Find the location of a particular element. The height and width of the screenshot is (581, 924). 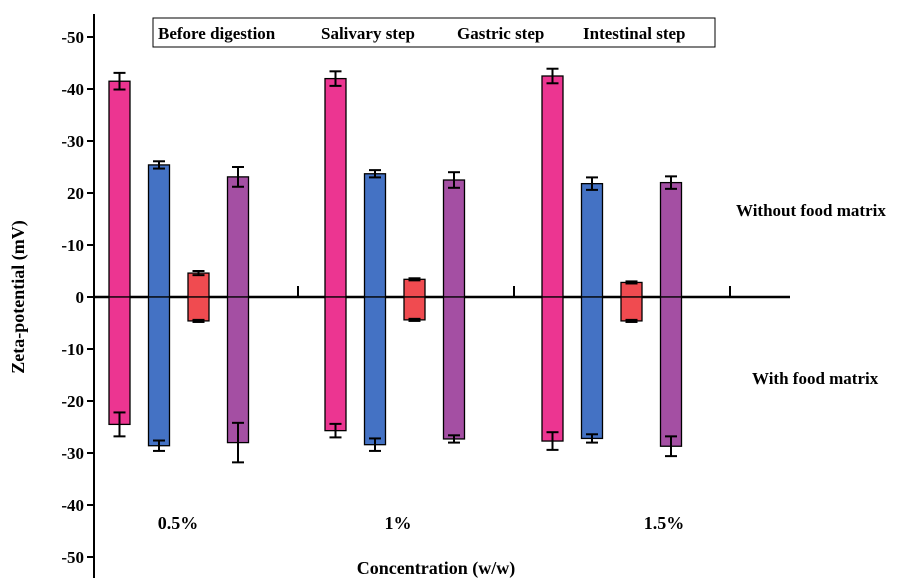

x-ticks is located at coordinates (514, 291).